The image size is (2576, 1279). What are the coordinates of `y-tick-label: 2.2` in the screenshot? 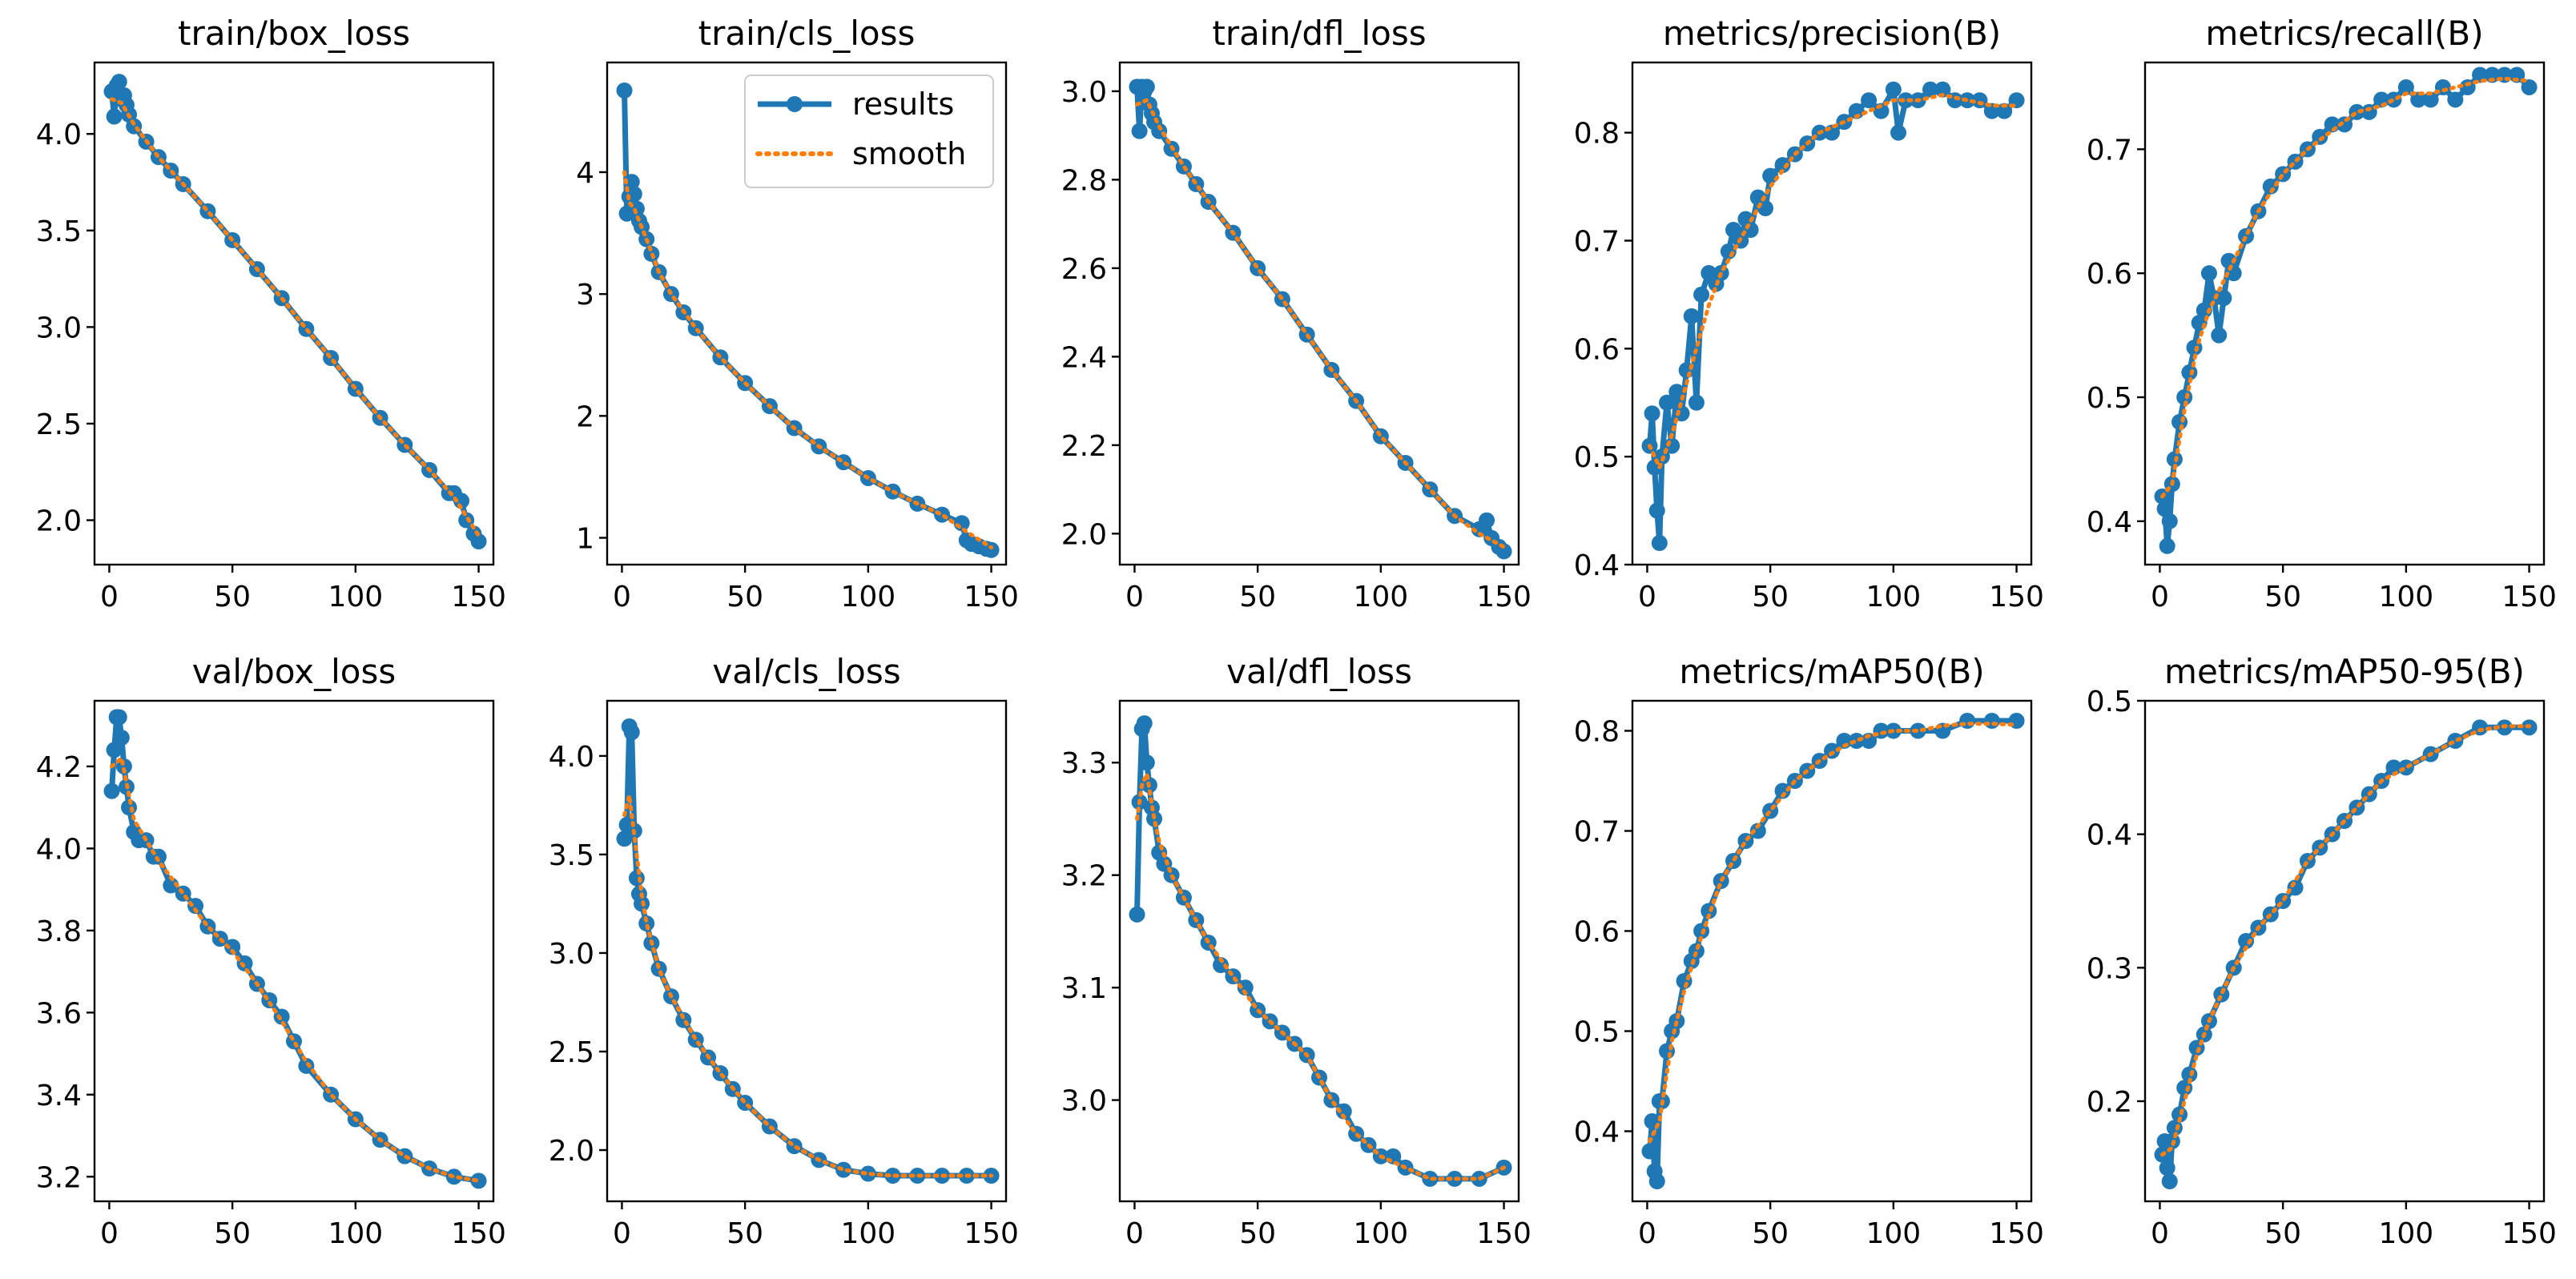 It's located at (1084, 446).